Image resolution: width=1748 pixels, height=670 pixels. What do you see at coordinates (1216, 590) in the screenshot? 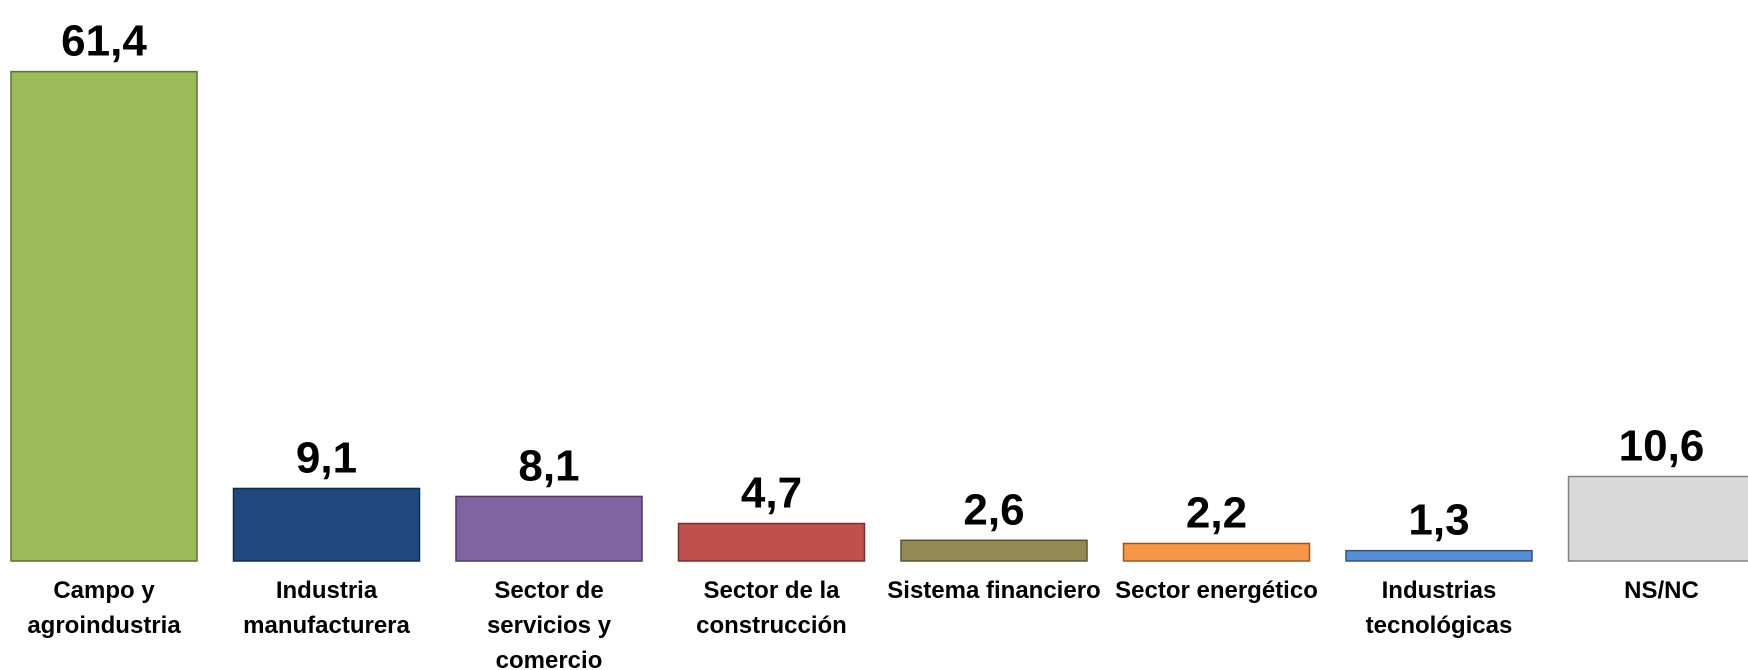
I see `category-label: Sector energético` at bounding box center [1216, 590].